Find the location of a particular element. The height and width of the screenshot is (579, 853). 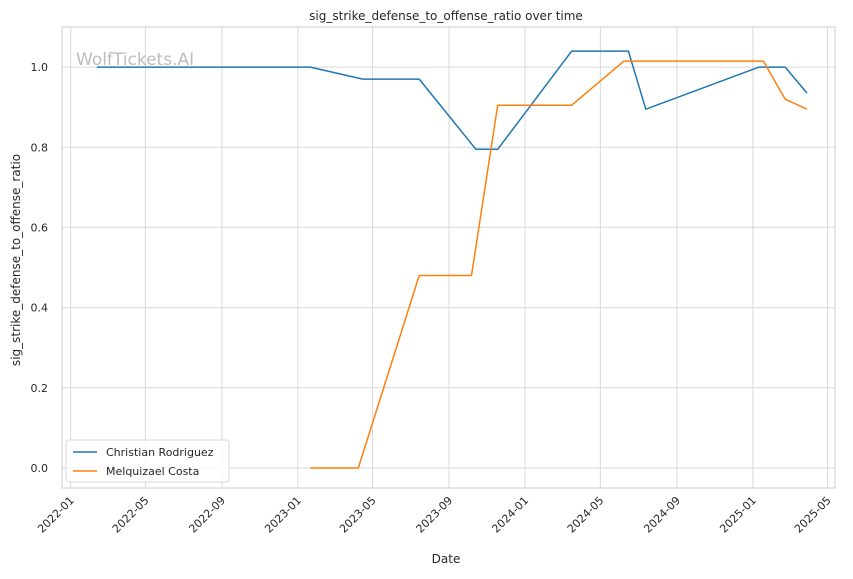

watermark: WolfTickets.AI is located at coordinates (135, 60).